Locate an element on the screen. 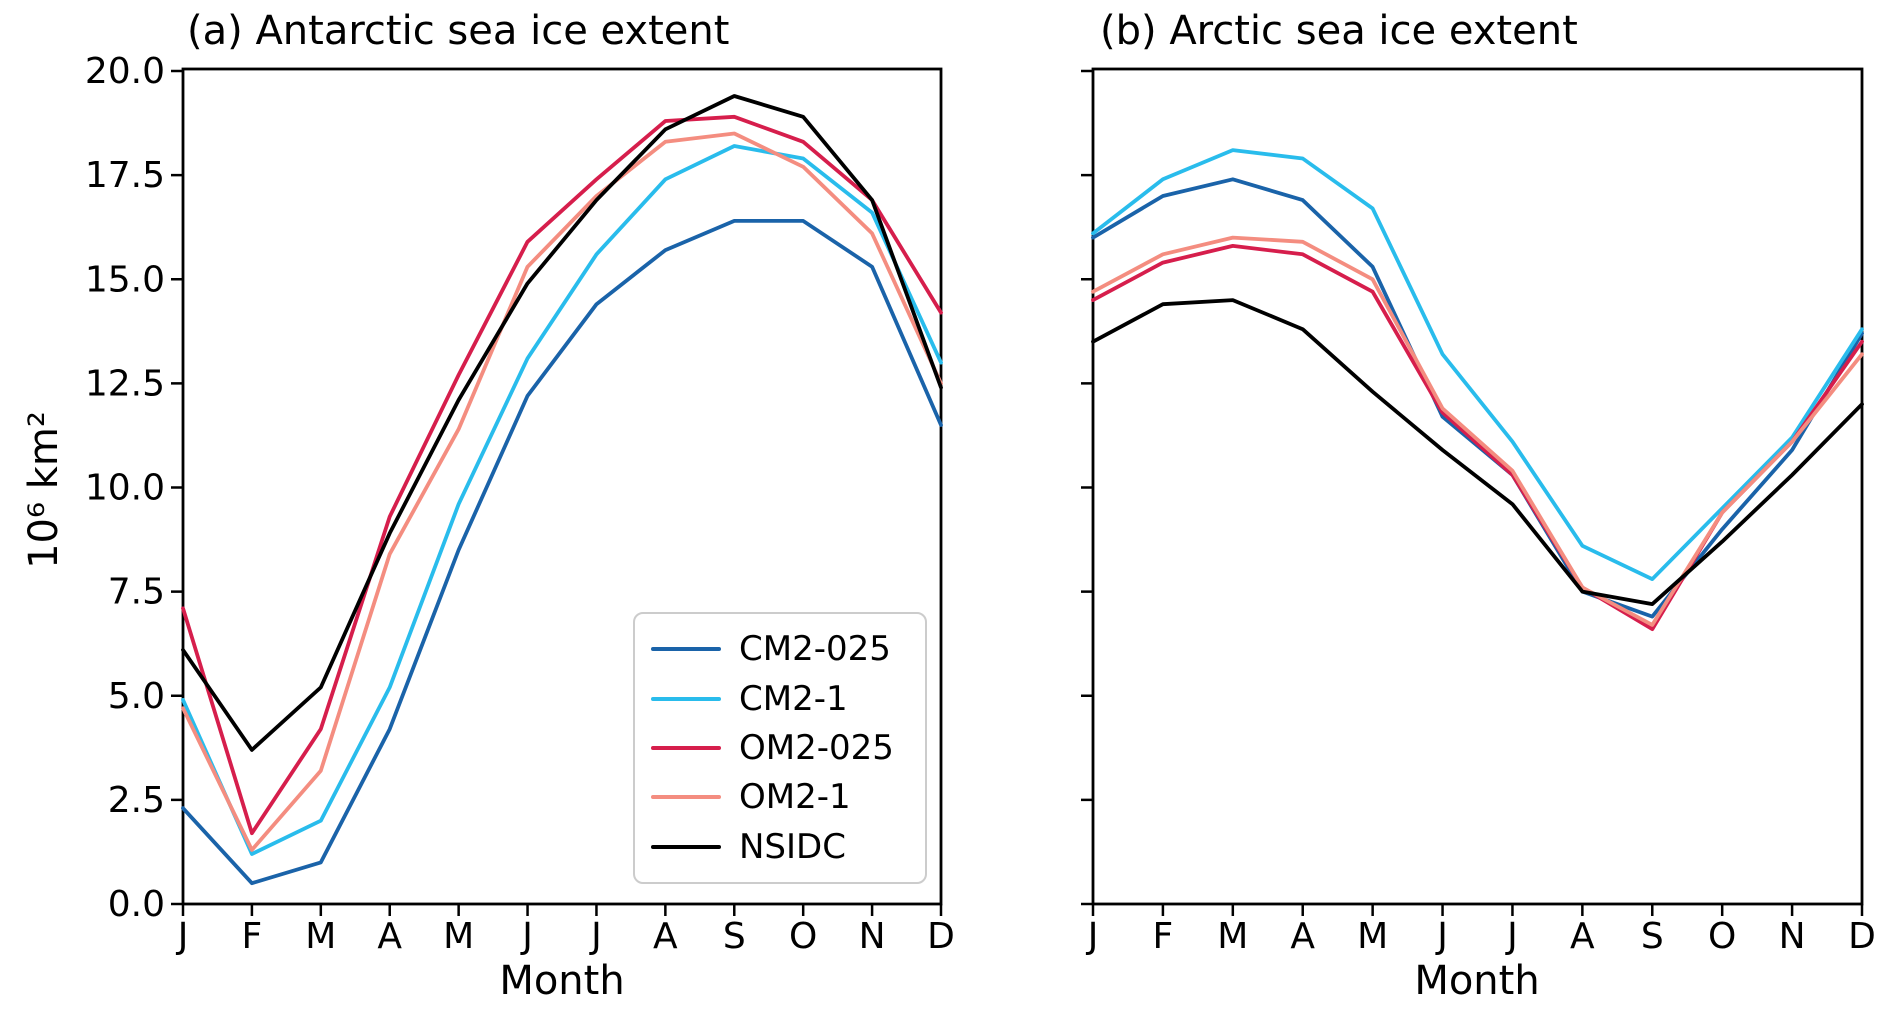  legend-item-OM2-1: OM2-1 is located at coordinates (783, 797).